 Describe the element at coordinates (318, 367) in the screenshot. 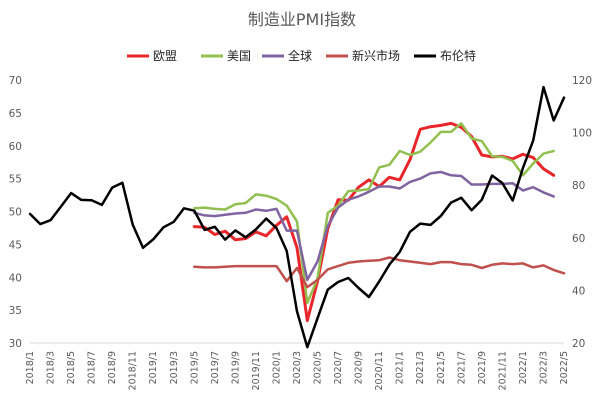

I see `x-tick-label: 2020/5` at that location.